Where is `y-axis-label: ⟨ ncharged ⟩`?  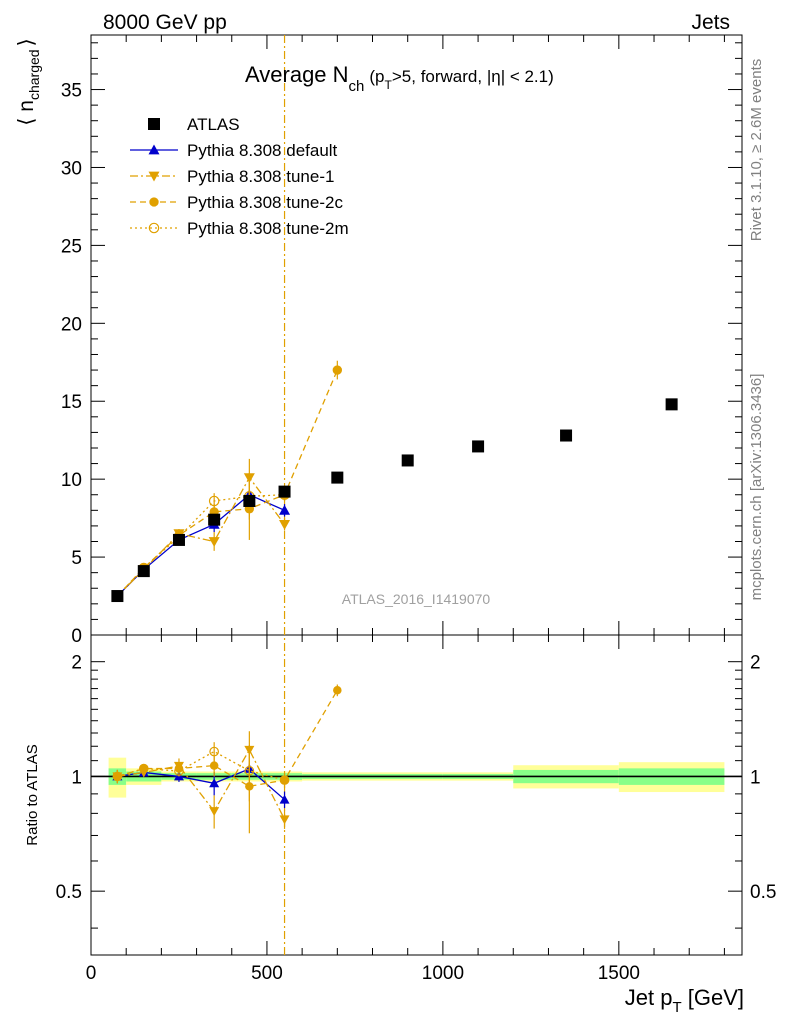
y-axis-label: ⟨ ncharged ⟩ is located at coordinates (28, 82).